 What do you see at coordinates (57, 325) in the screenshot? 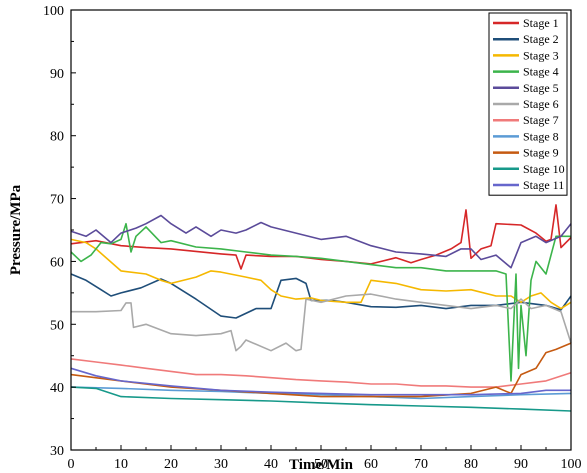
I see `y-tick-label: 50` at bounding box center [57, 325].